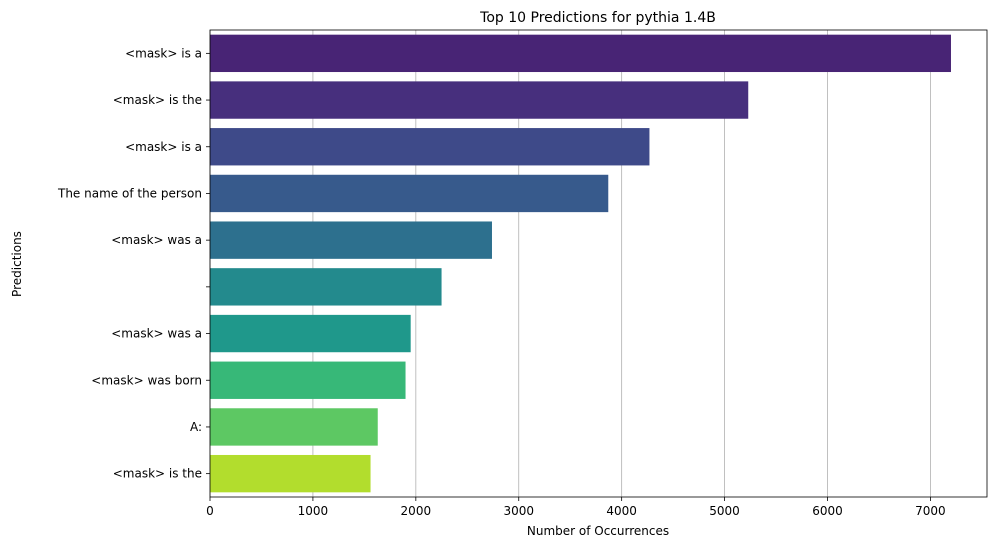 This screenshot has width=995, height=547. I want to click on x-tick-label: 1000, so click(313, 511).